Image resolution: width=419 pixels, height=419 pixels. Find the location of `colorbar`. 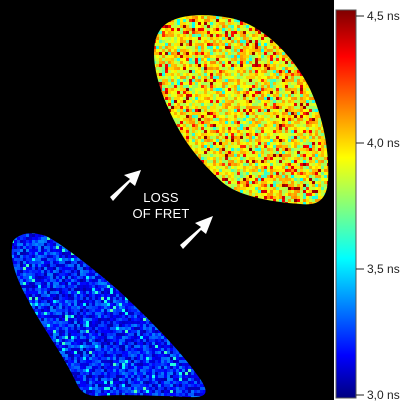

colorbar is located at coordinates (346, 204).